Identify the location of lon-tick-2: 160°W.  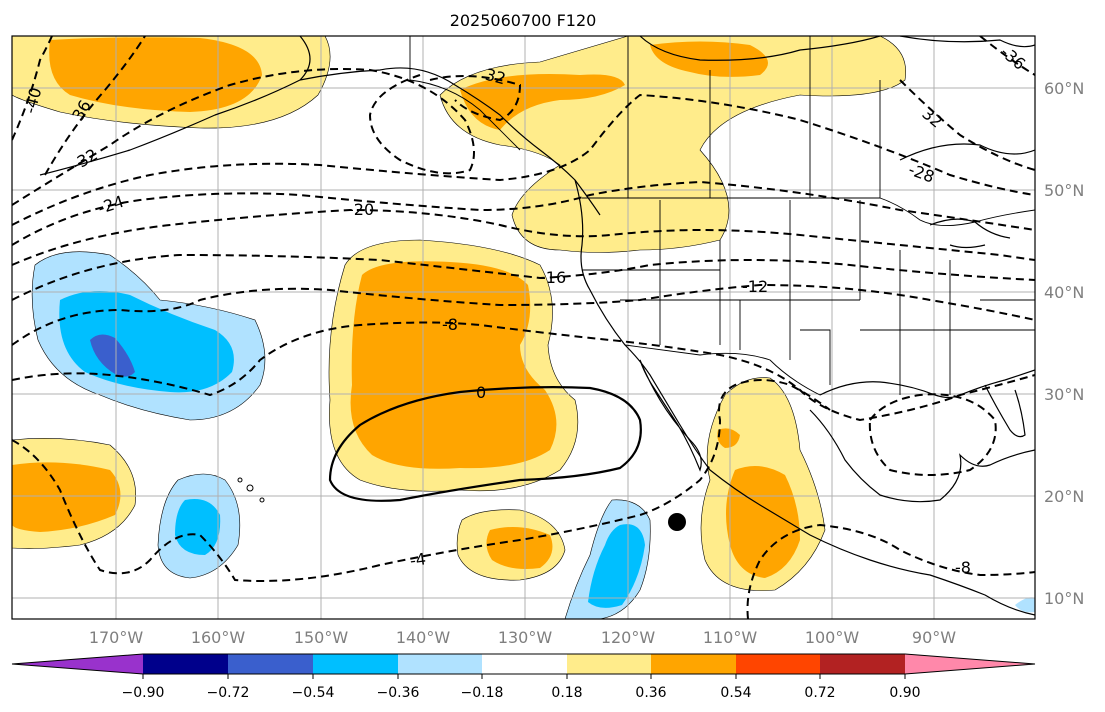
(218, 637).